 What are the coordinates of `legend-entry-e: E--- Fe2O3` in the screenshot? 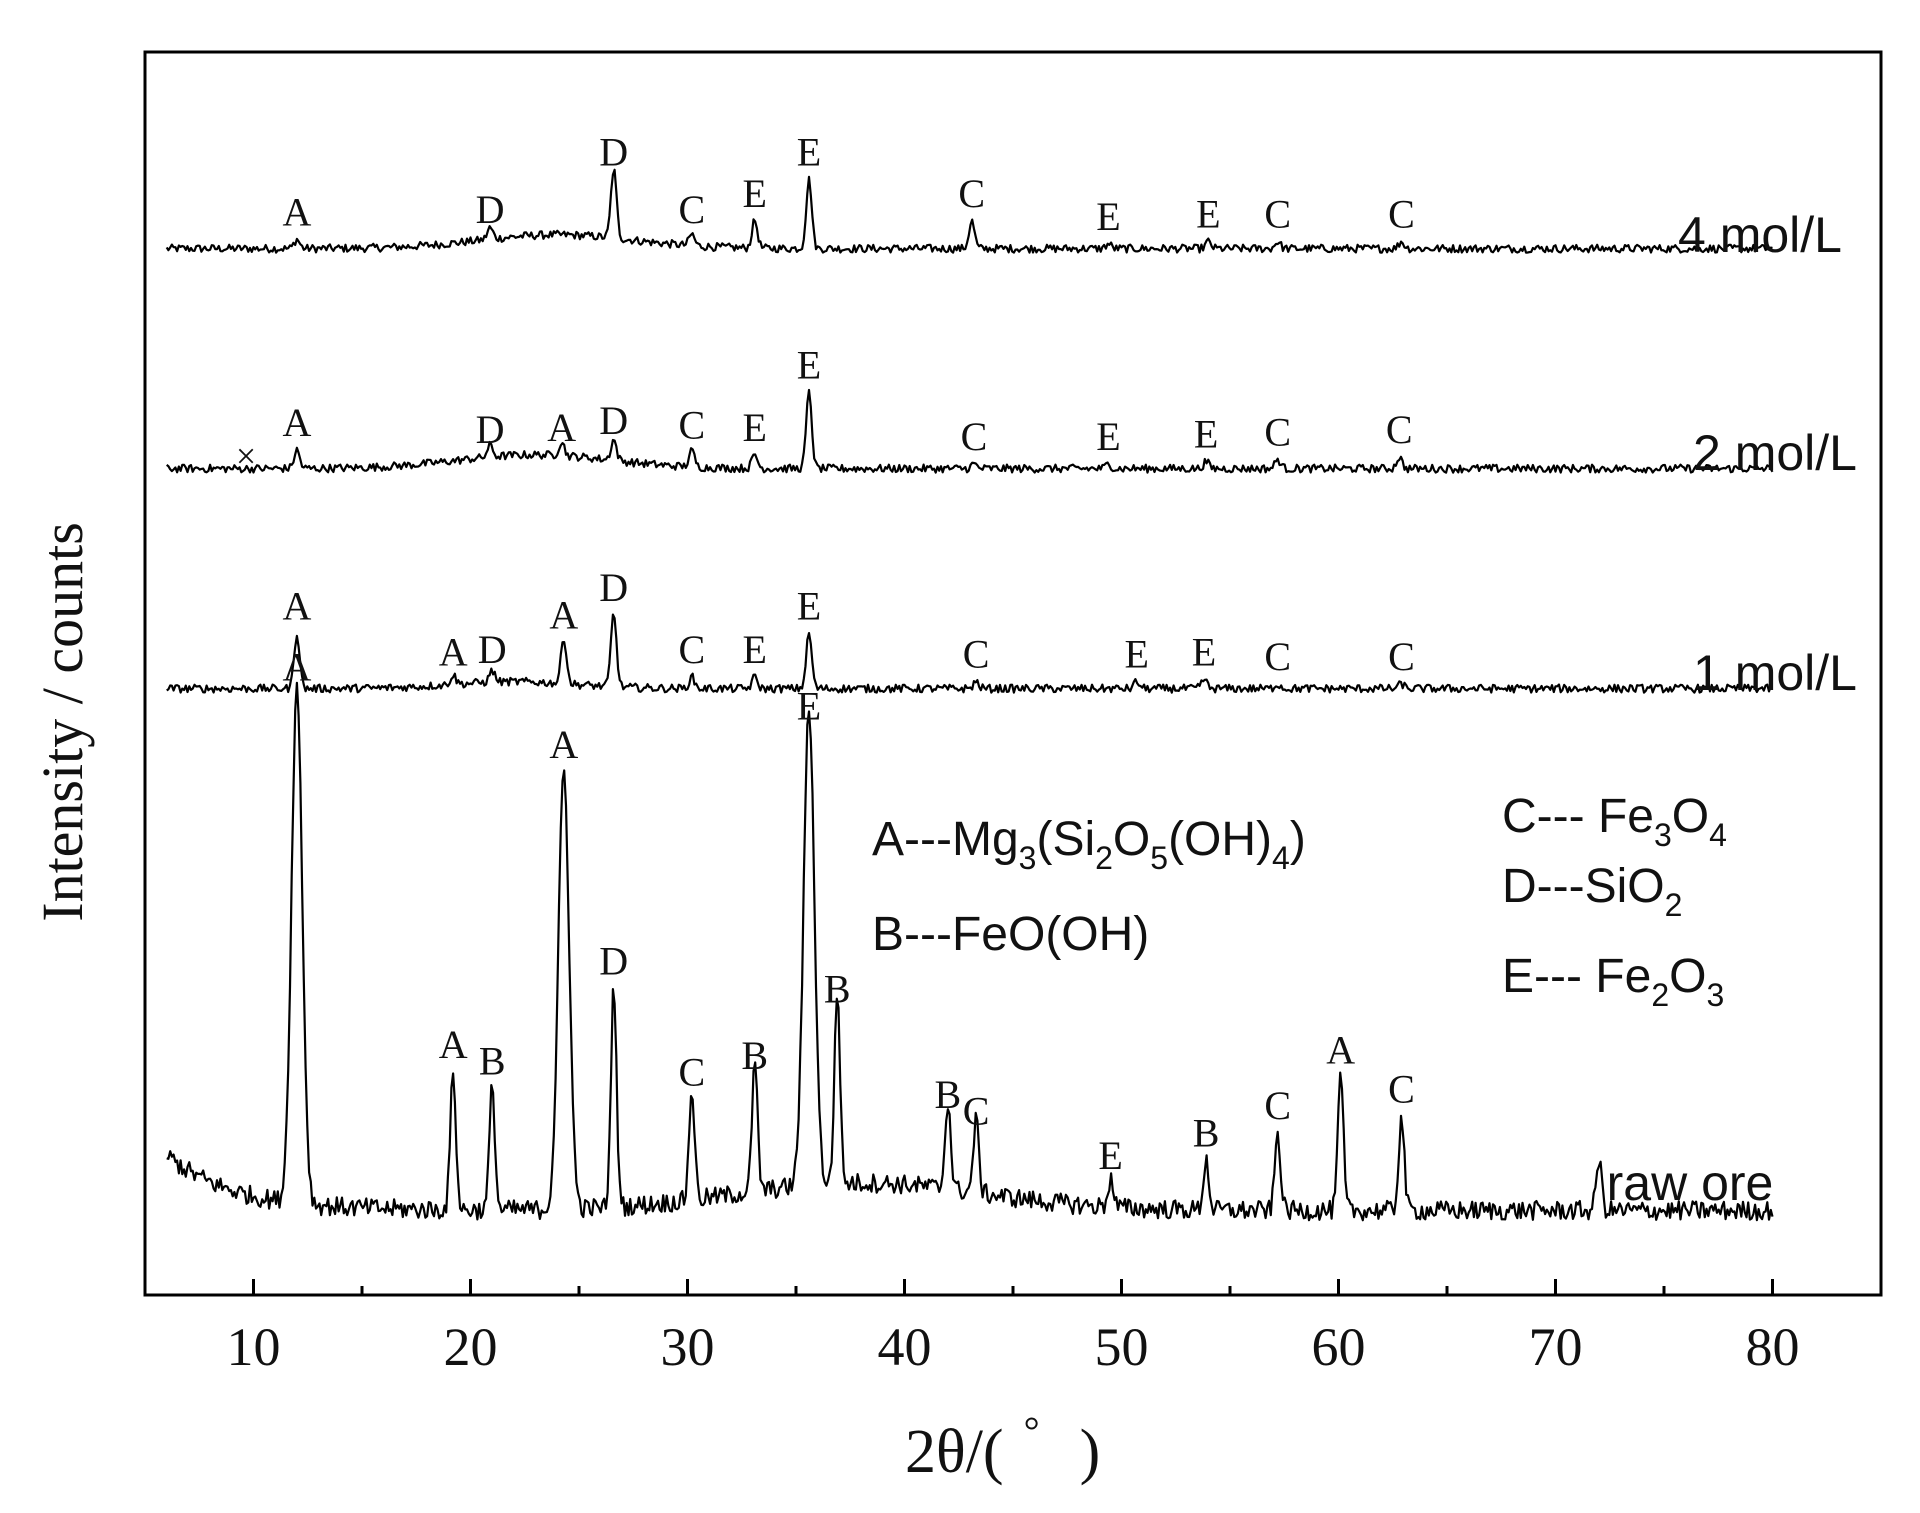 It's located at (1613, 981).